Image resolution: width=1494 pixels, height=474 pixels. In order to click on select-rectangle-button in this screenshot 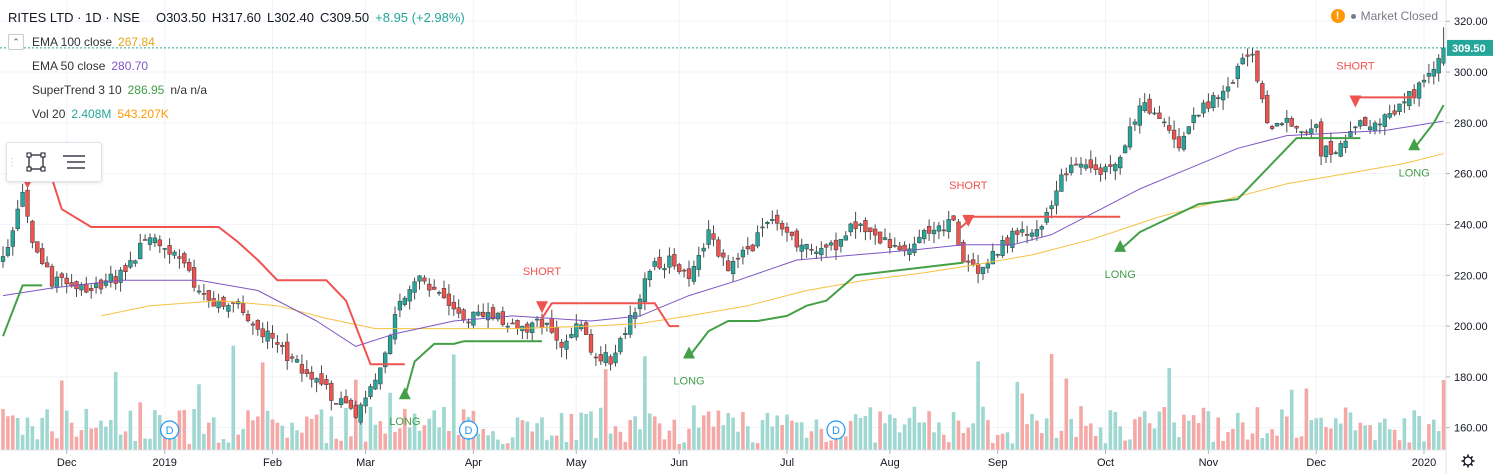, I will do `click(36, 162)`.